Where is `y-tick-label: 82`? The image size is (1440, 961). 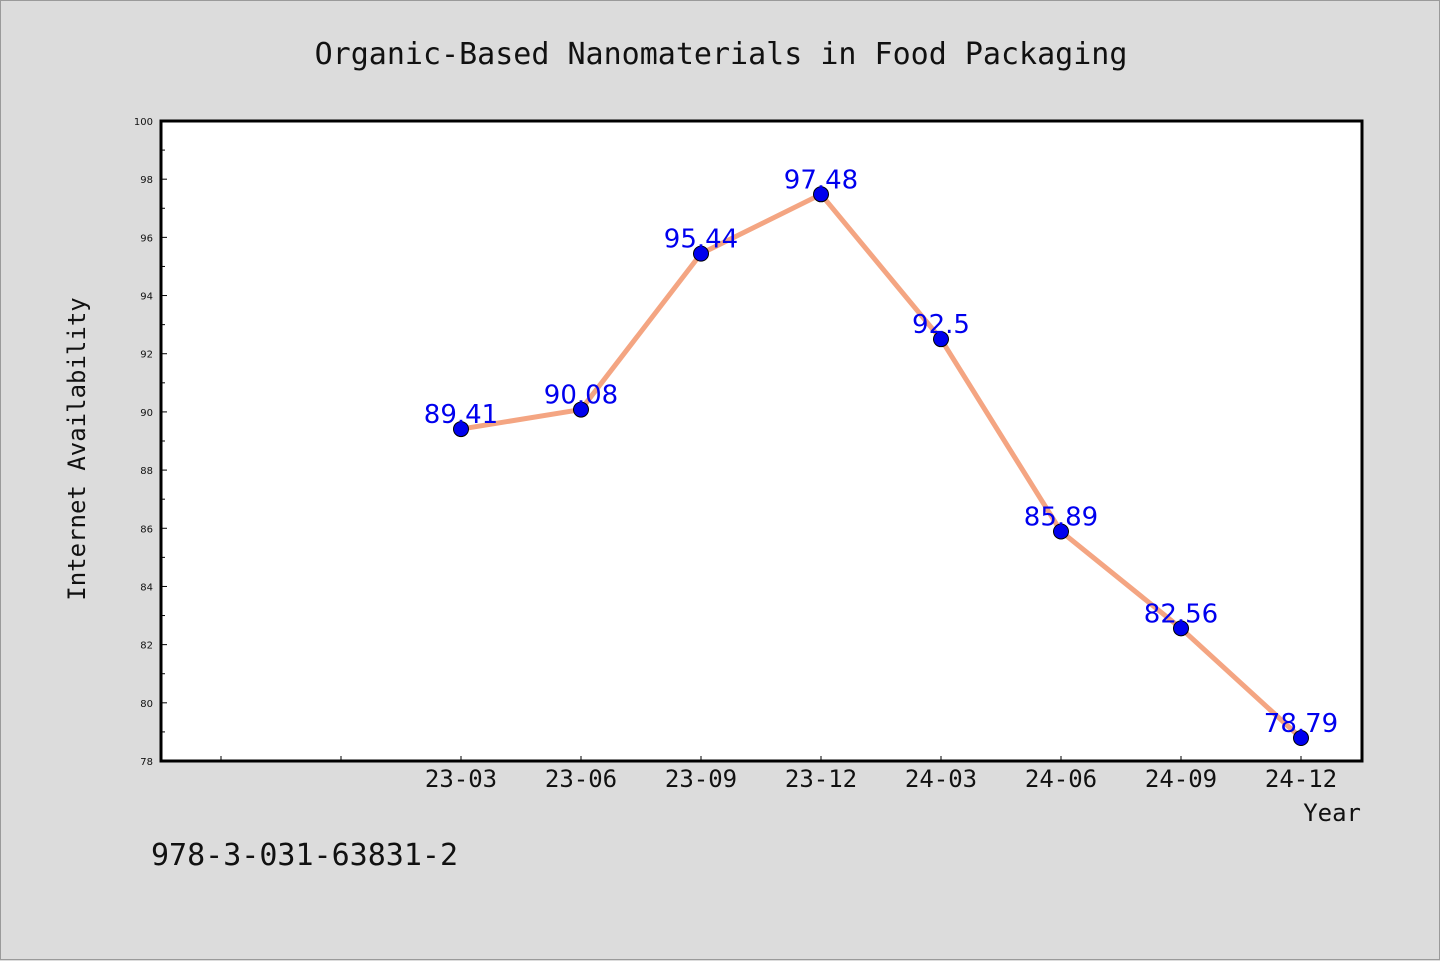 y-tick-label: 82 is located at coordinates (146, 646).